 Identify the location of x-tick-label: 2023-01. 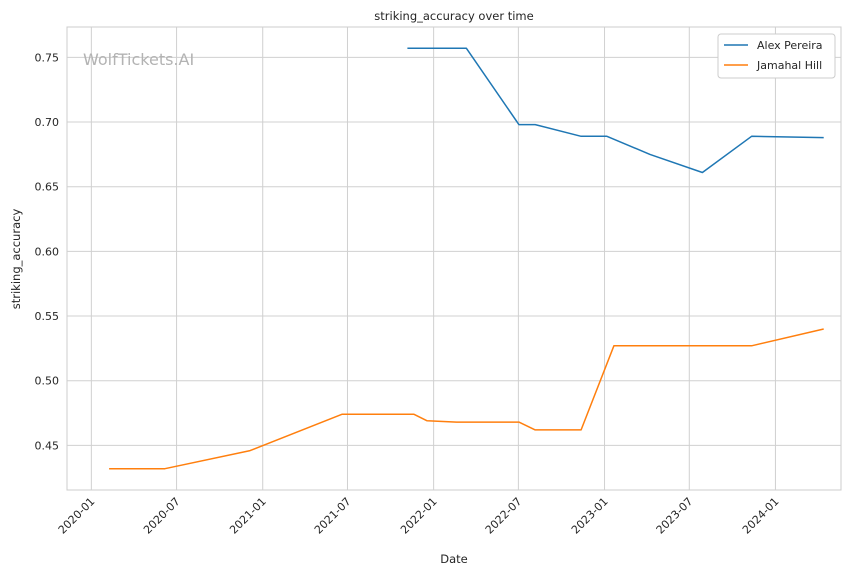
(590, 516).